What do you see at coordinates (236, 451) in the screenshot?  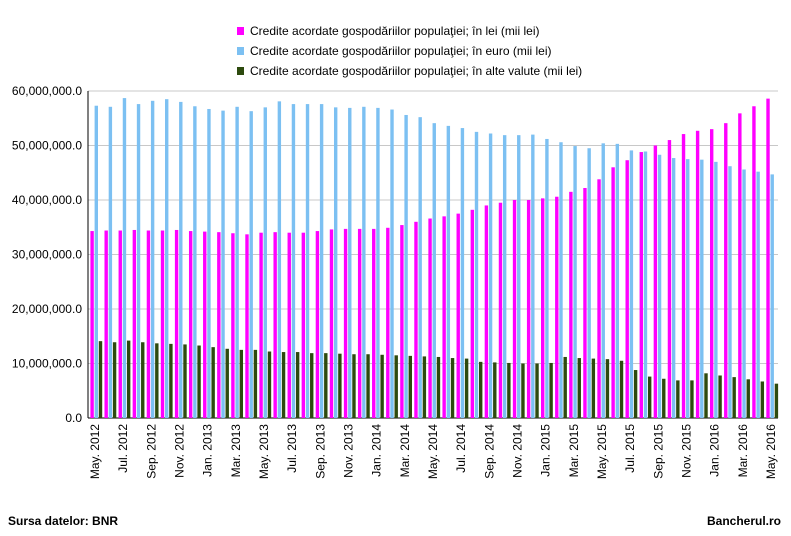 I see `x-tick-label: Mar. 2013` at bounding box center [236, 451].